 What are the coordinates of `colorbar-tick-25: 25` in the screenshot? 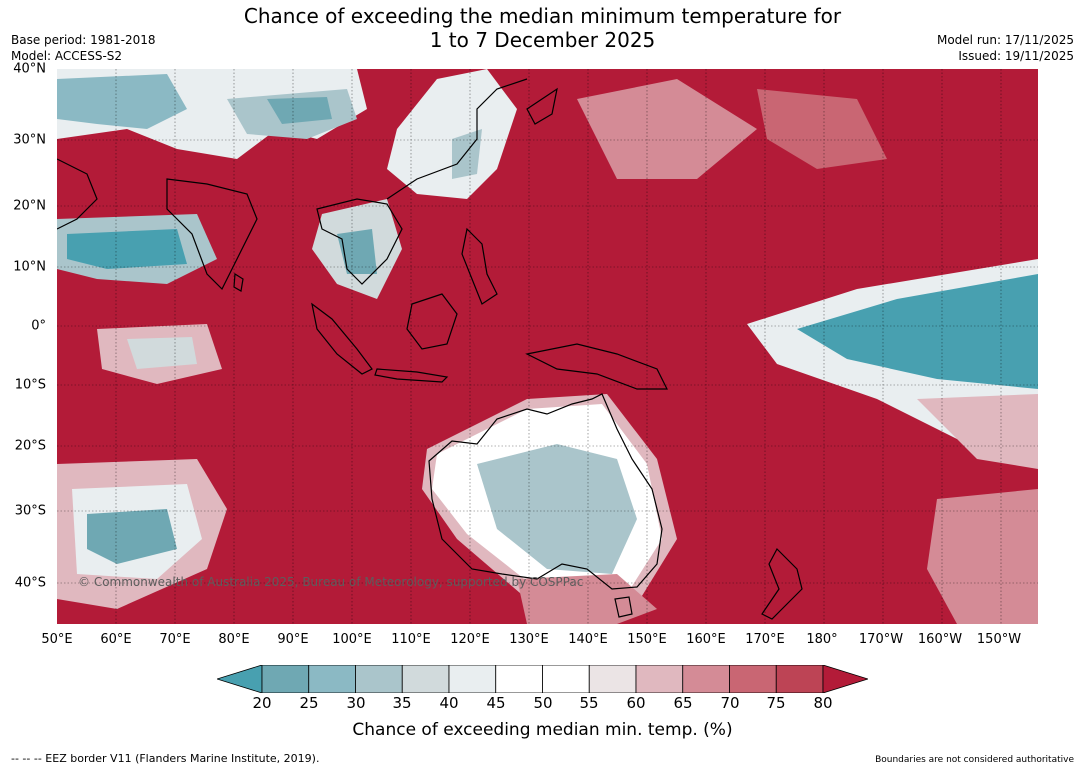 It's located at (309, 703).